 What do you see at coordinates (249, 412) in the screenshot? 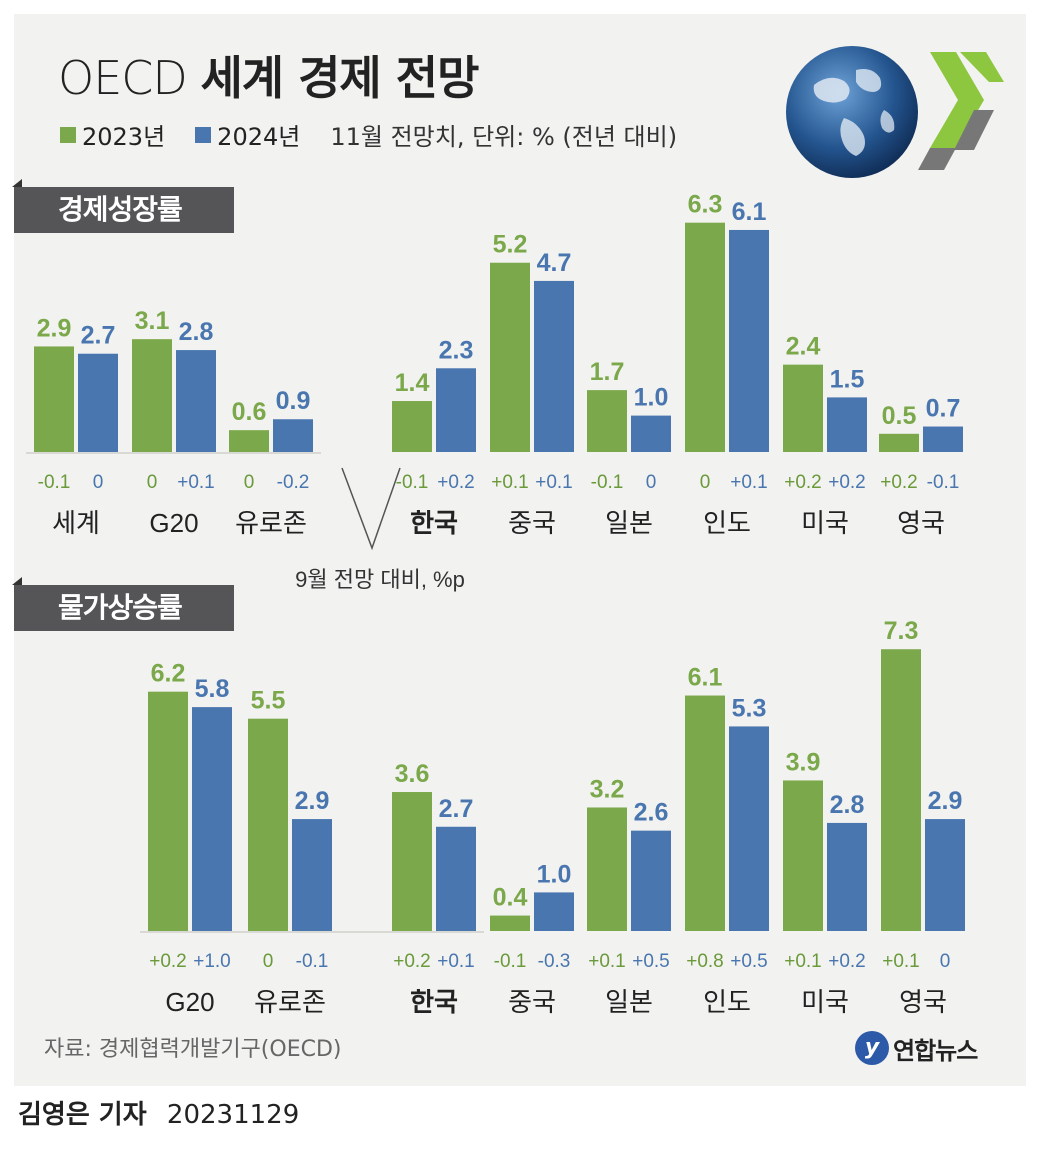
I see `value-label-2023-0-2: 0.6` at bounding box center [249, 412].